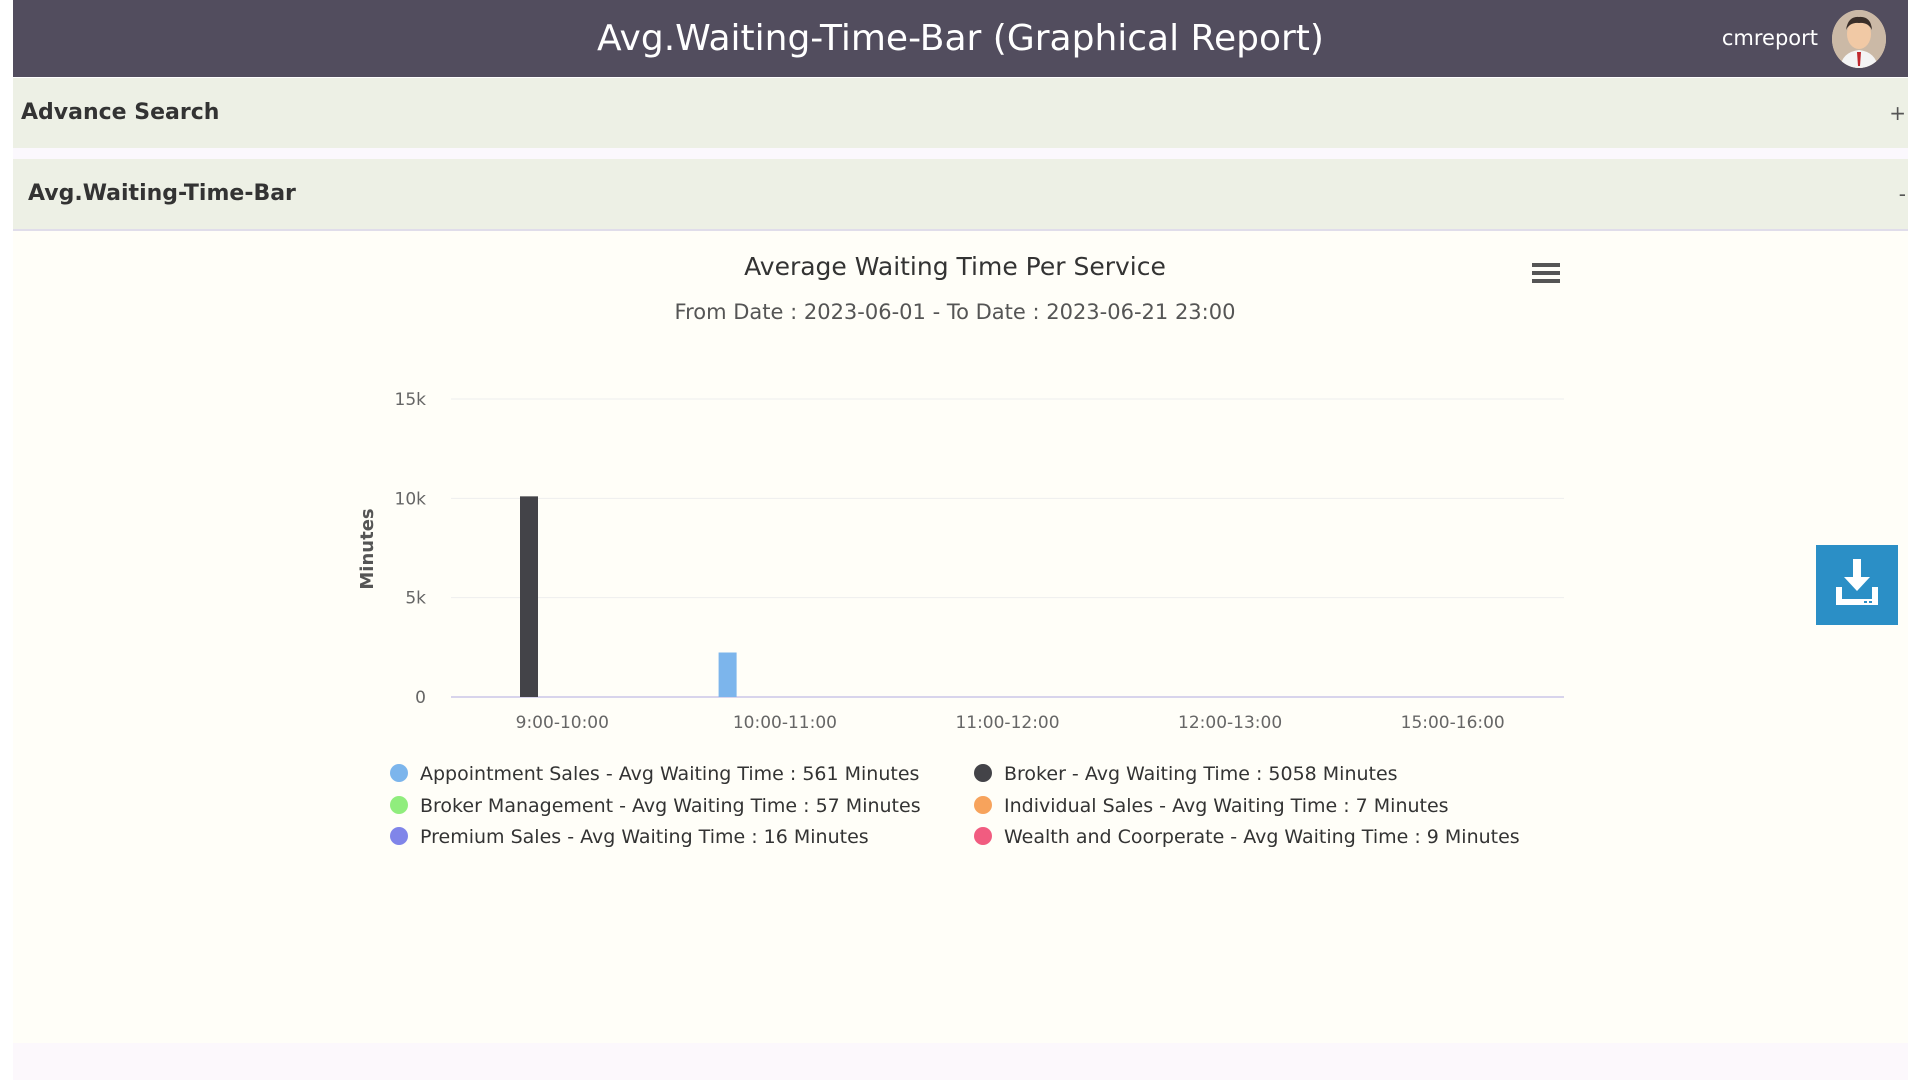 The height and width of the screenshot is (1080, 1920). What do you see at coordinates (1546, 273) in the screenshot?
I see `hamburger-menu-icon` at bounding box center [1546, 273].